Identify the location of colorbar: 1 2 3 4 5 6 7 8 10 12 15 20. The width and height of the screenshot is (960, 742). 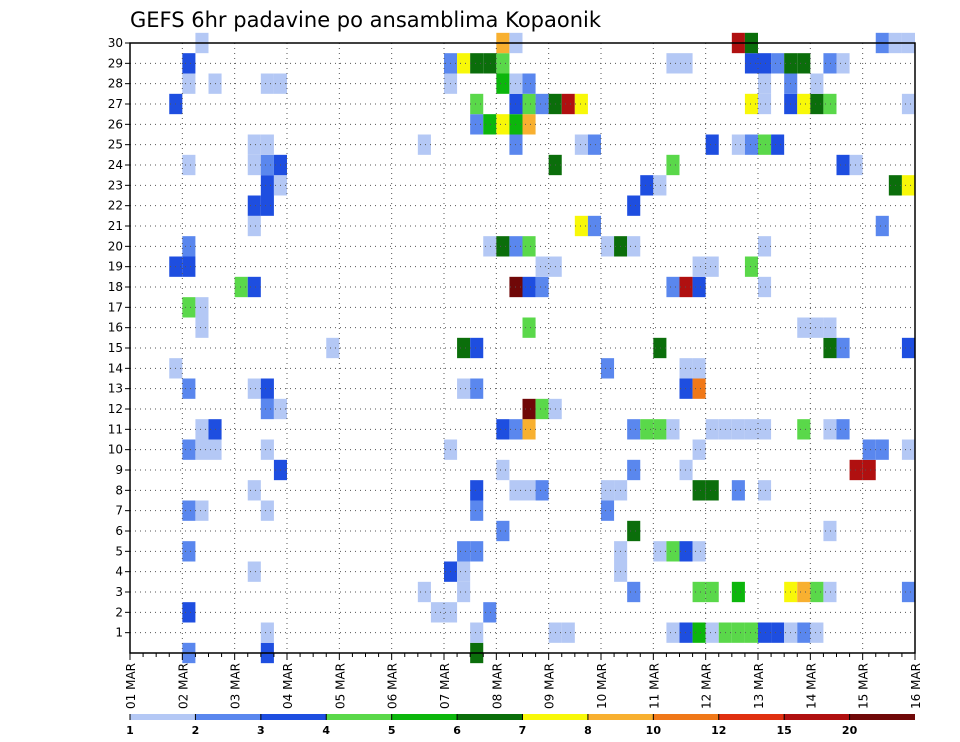
(520, 725).